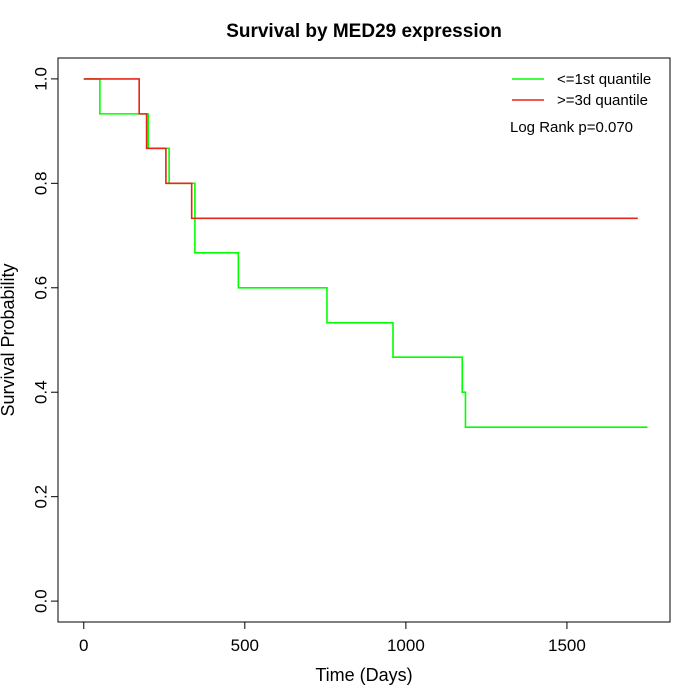  Describe the element at coordinates (604, 79) in the screenshot. I see `legend-label: <=1st quantile` at that location.